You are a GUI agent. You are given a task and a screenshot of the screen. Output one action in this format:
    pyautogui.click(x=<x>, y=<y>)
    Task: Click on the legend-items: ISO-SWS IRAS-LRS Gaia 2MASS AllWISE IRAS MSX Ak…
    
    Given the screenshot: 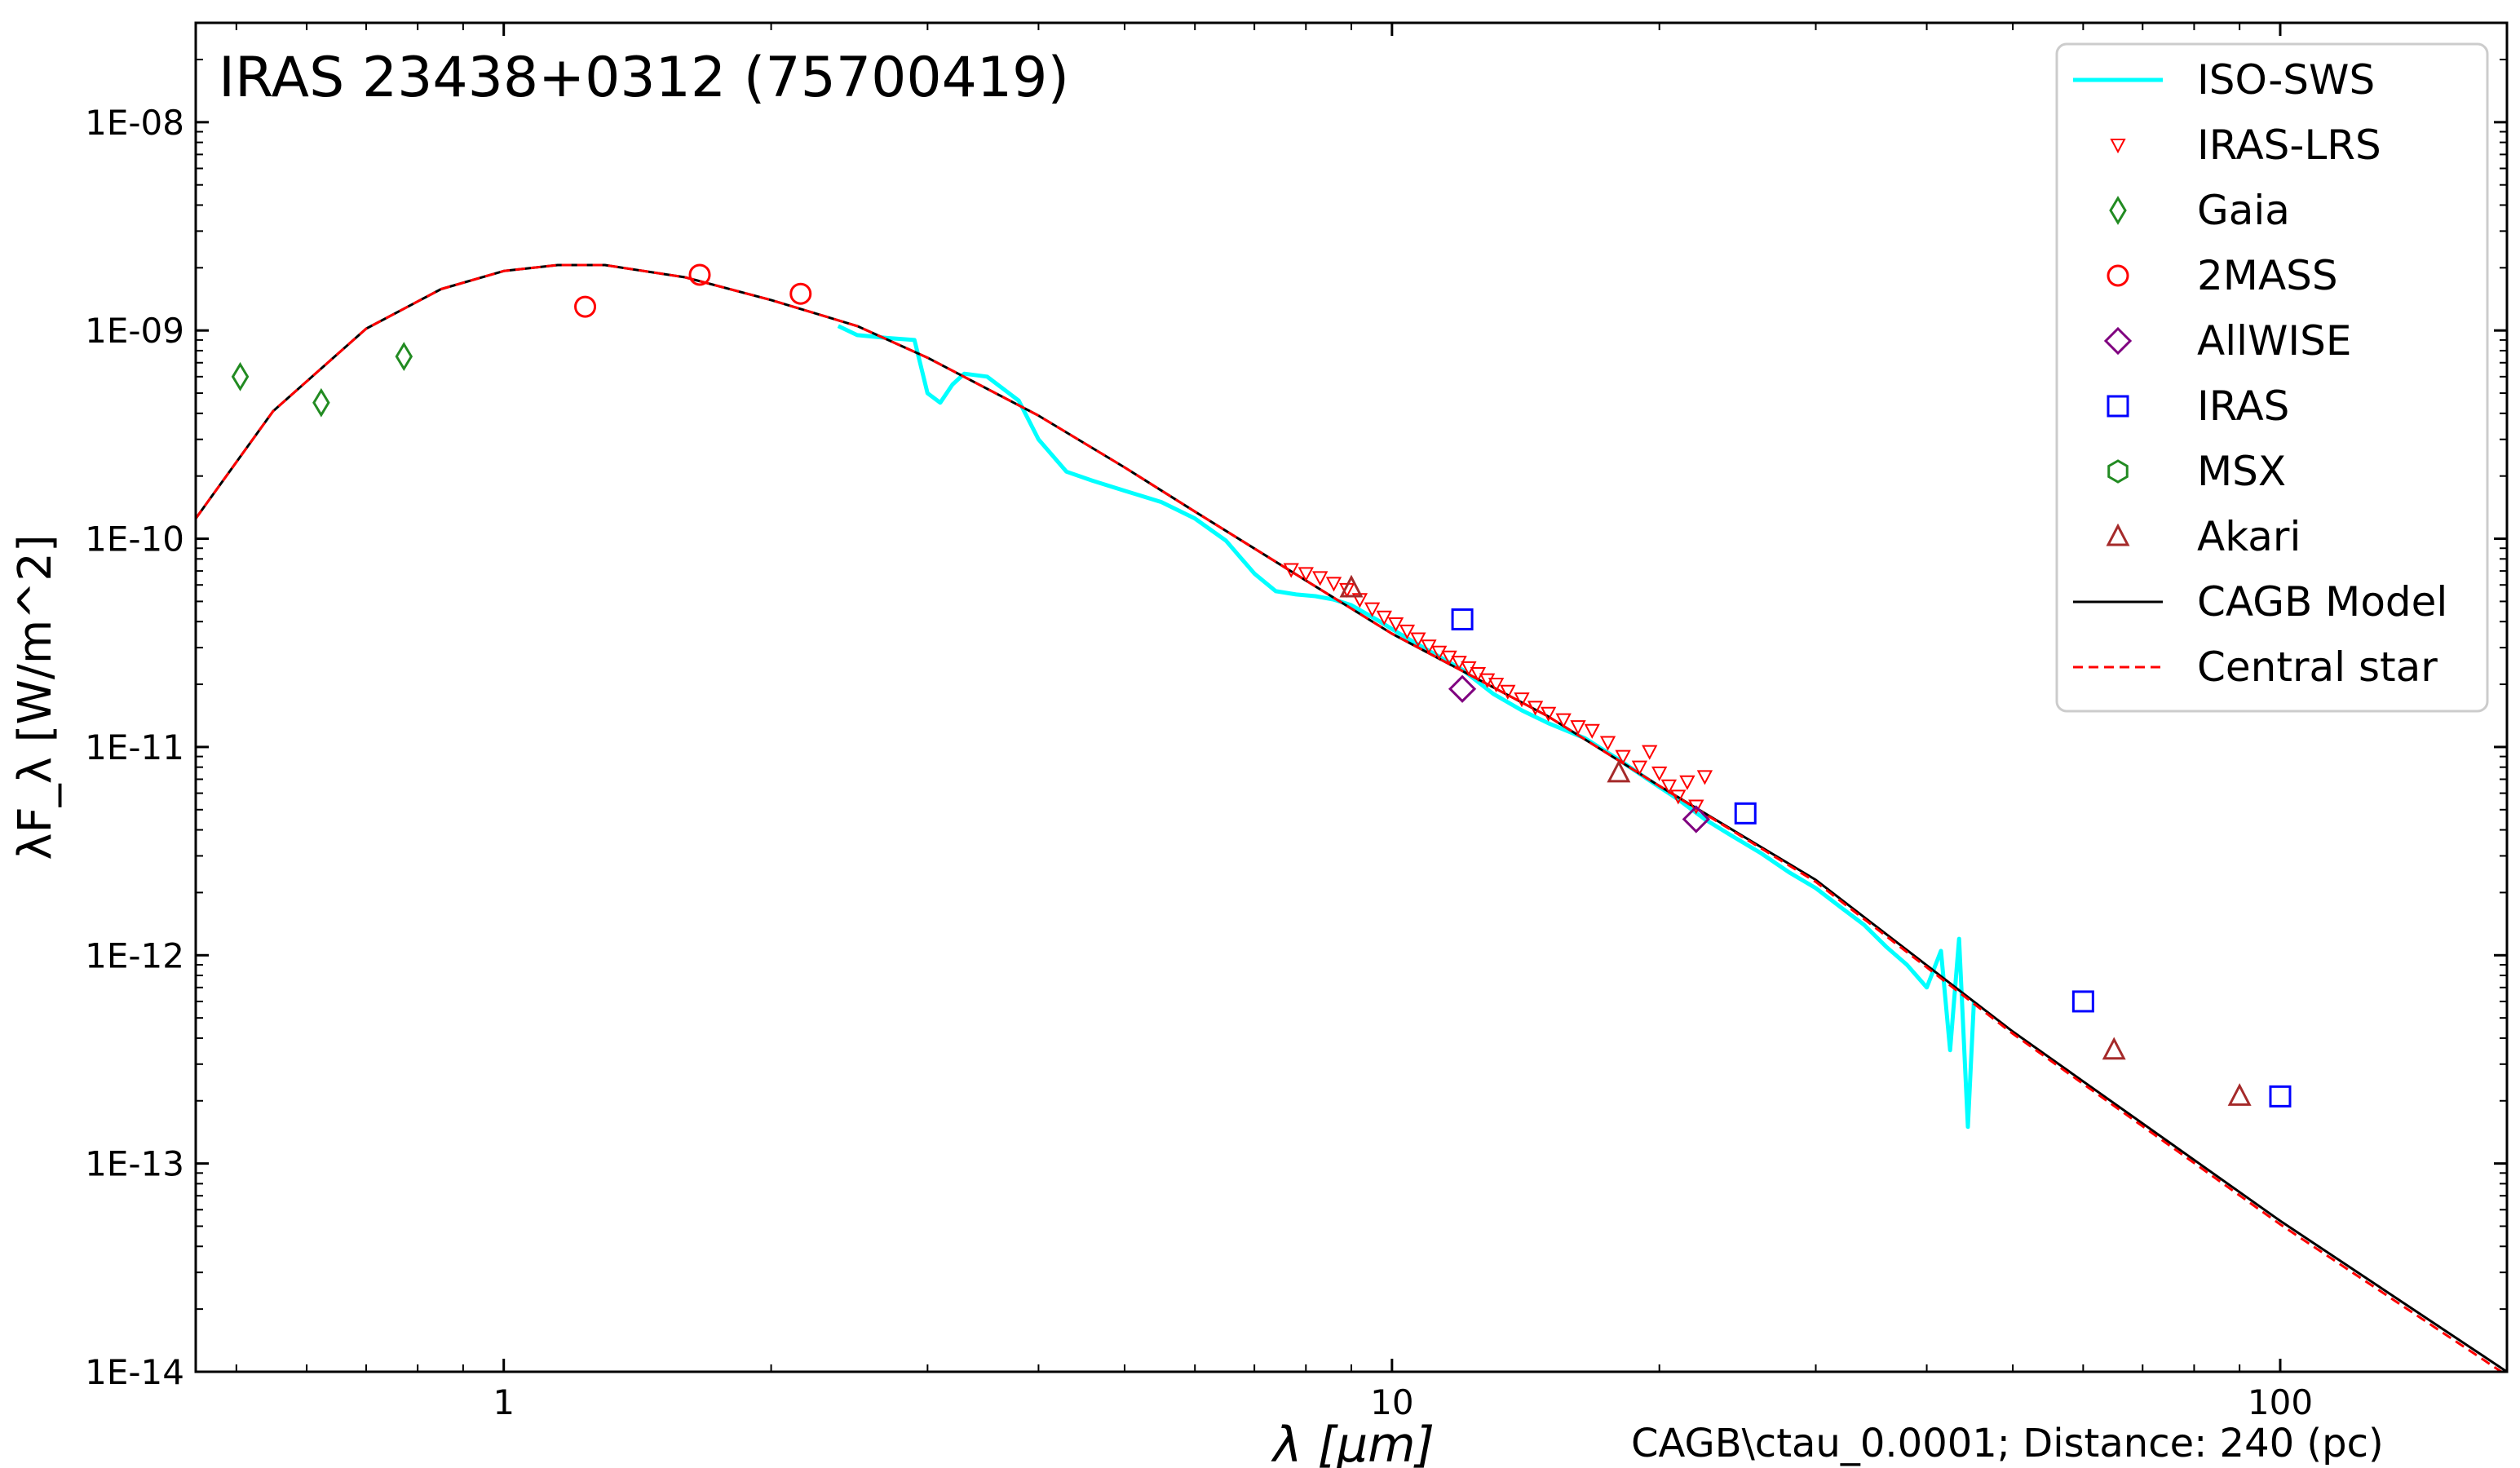 What is the action you would take?
    pyautogui.click(x=2260, y=373)
    